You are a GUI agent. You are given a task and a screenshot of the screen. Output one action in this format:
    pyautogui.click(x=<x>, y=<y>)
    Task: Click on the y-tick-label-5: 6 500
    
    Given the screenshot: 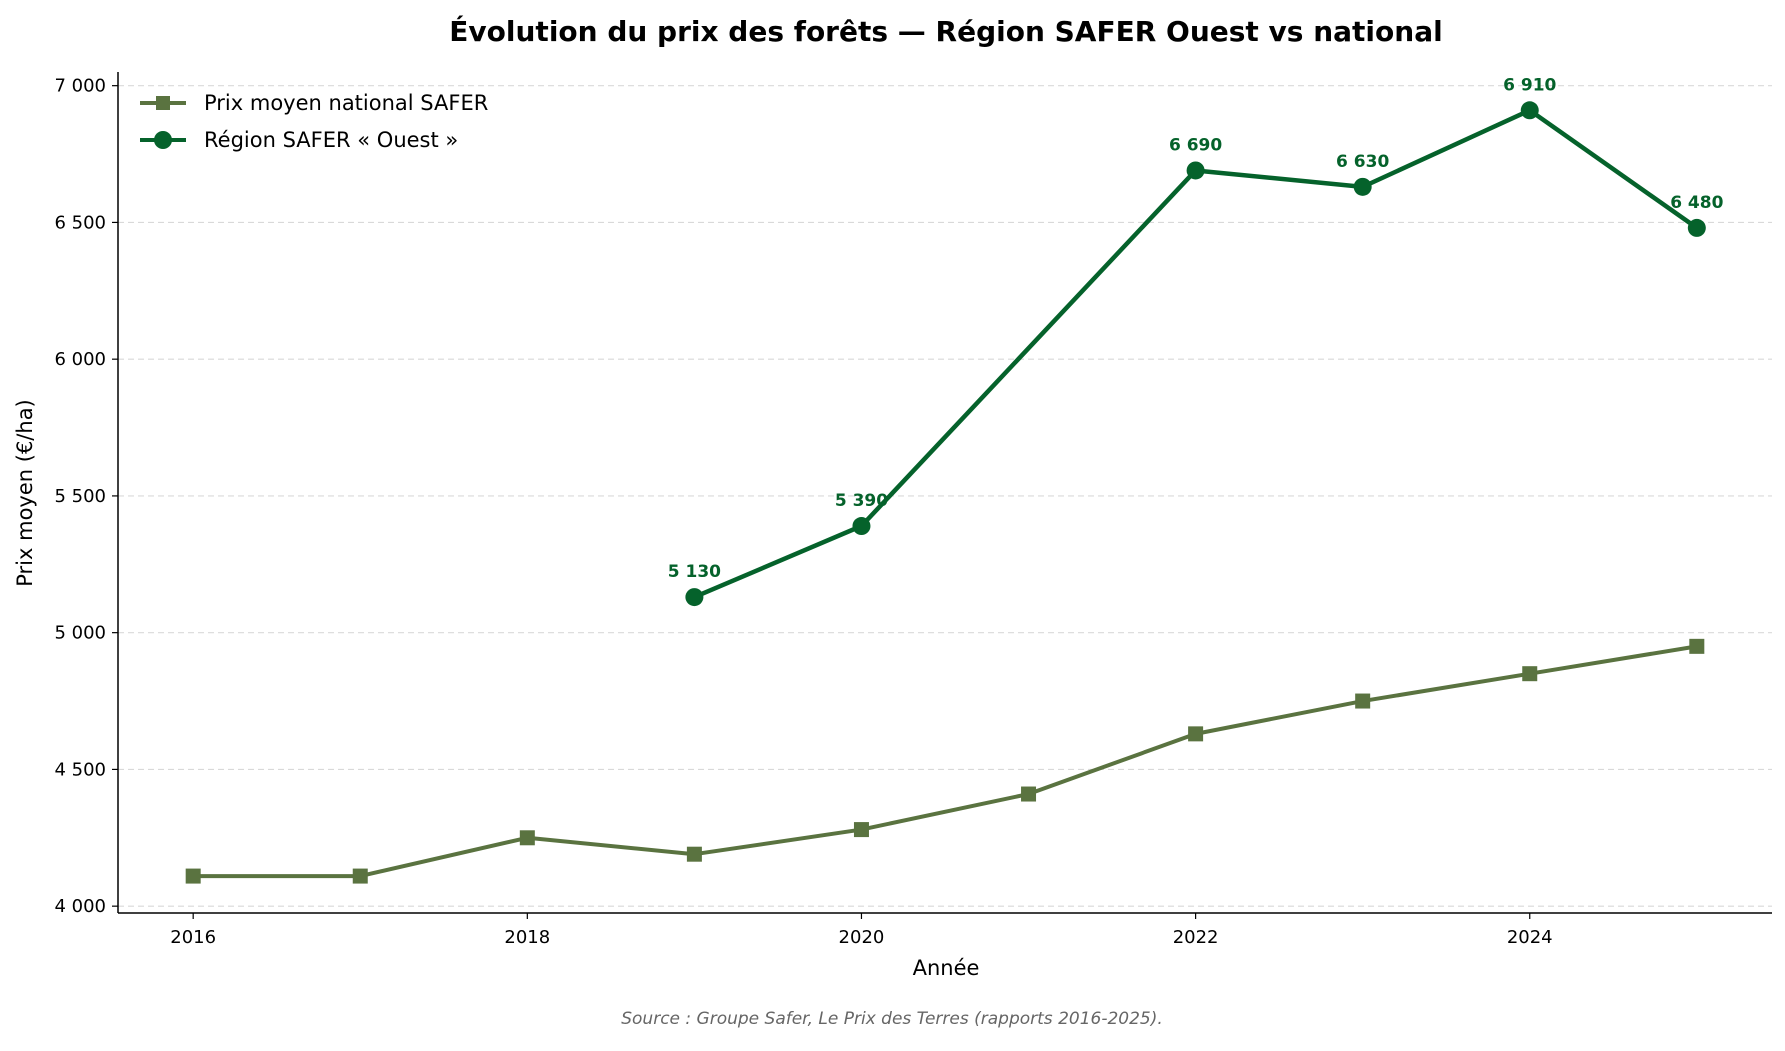 What is the action you would take?
    pyautogui.click(x=80, y=222)
    